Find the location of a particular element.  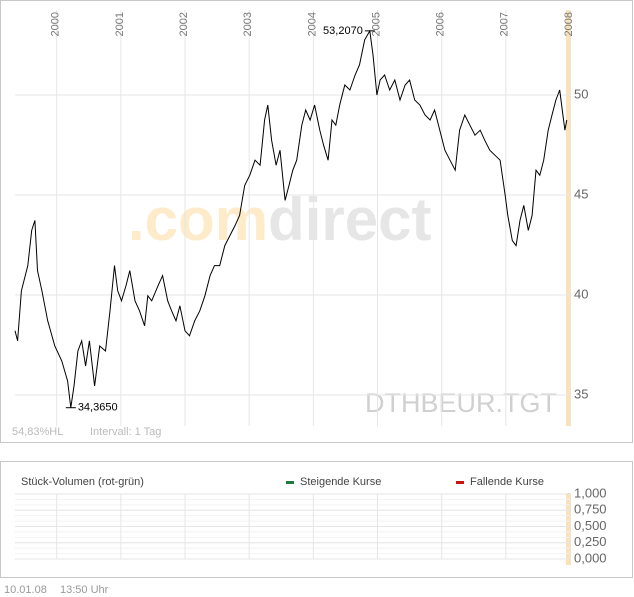

watermark-suffix: direct is located at coordinates (349, 219).